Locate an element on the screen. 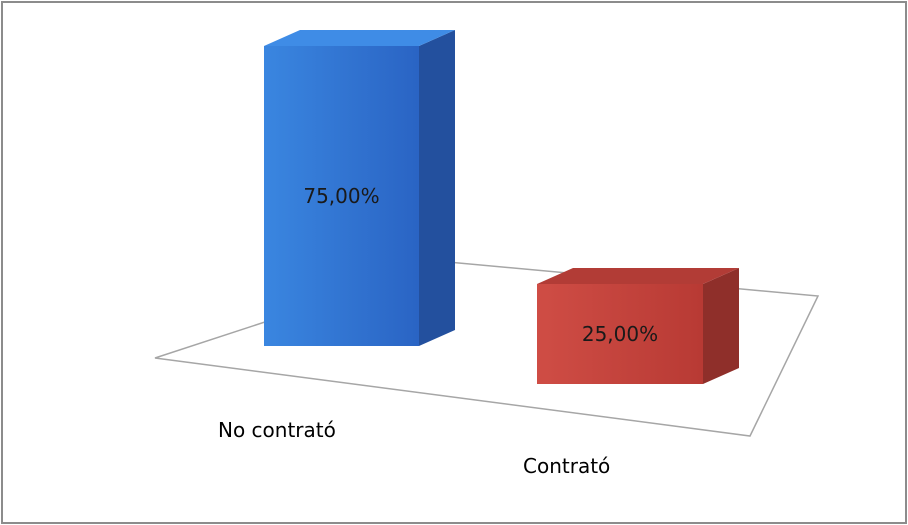 The image size is (908, 525). bar-no-contrato is located at coordinates (341, 196).